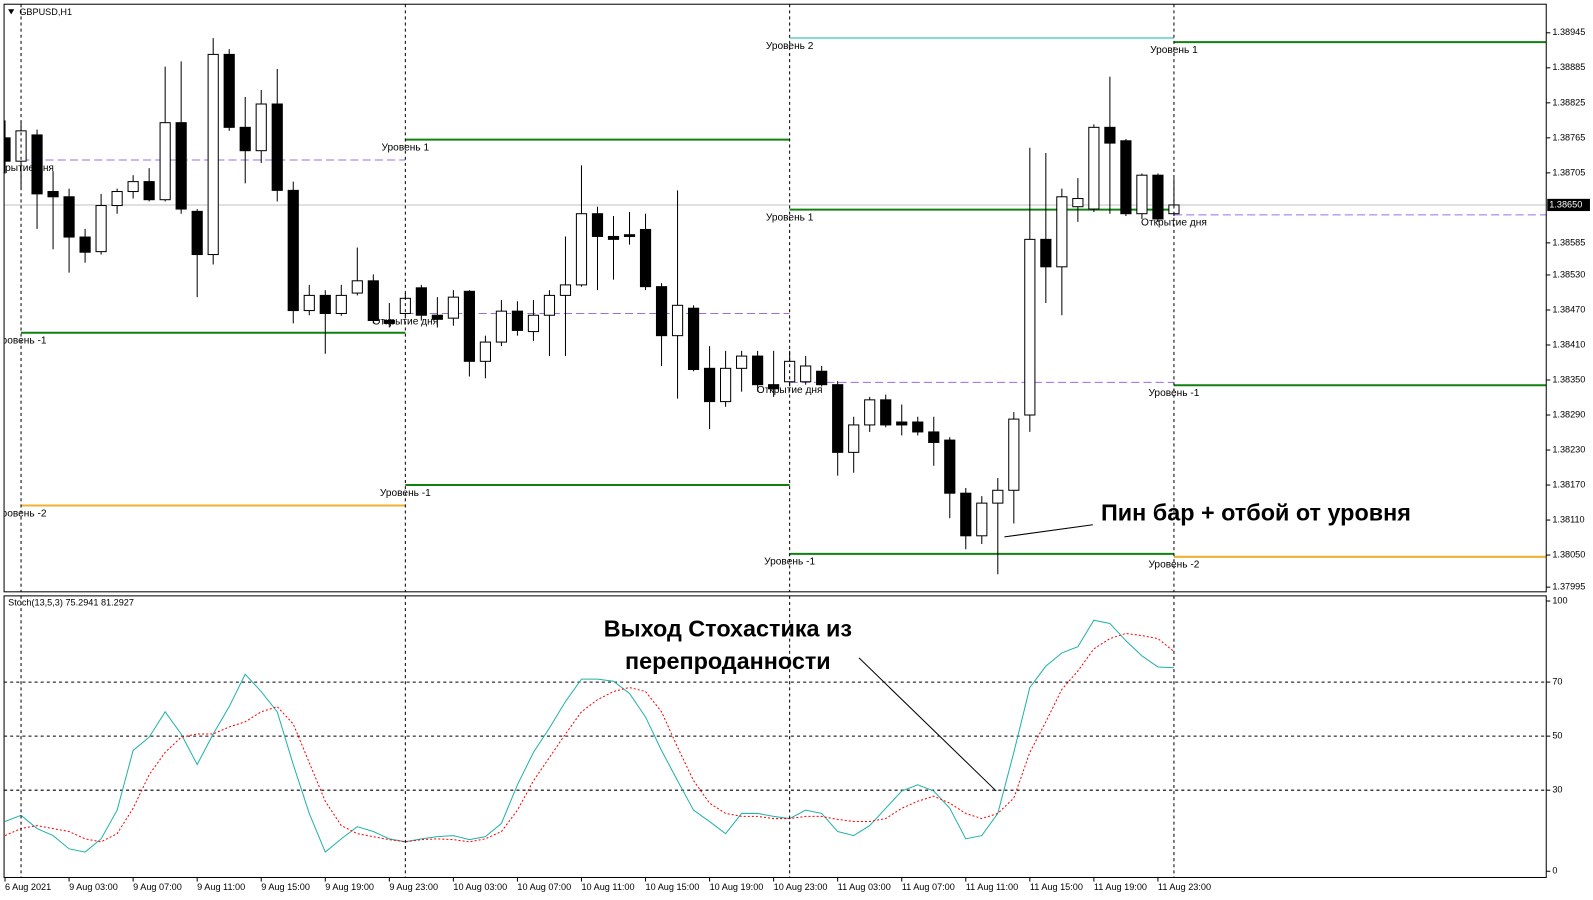  Describe the element at coordinates (1568, 449) in the screenshot. I see `y-tick-label: 1.38230` at that location.